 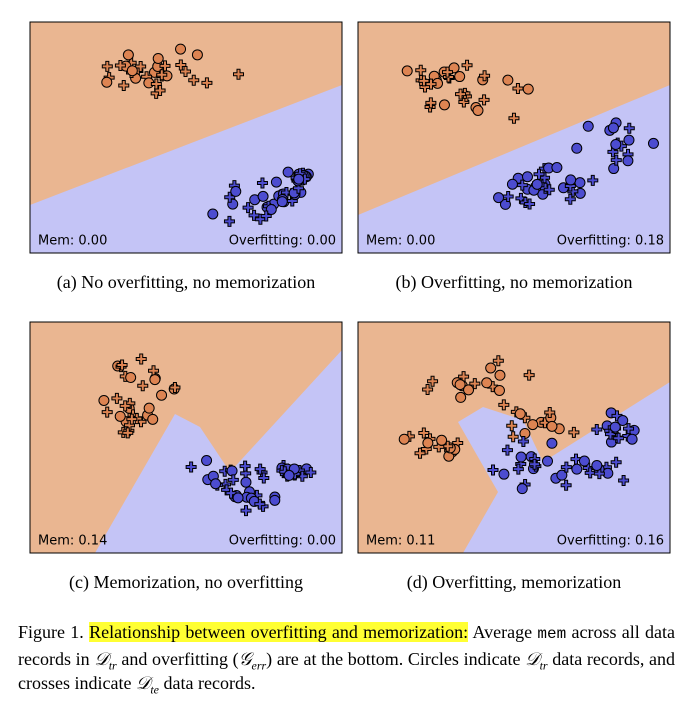 I want to click on caption-math-sub: err, so click(x=259, y=665).